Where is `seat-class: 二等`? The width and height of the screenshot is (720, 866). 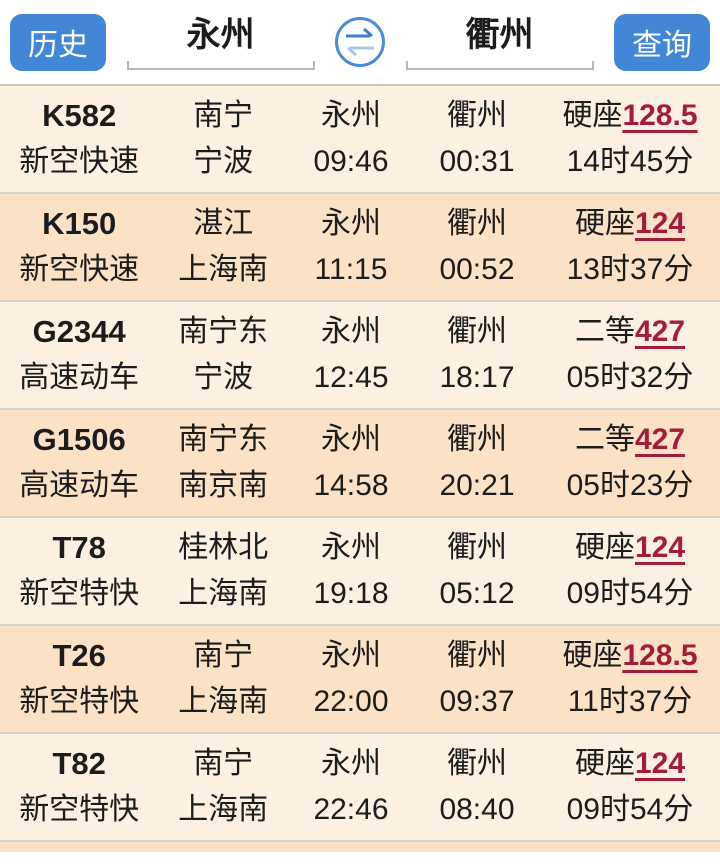 seat-class: 二等 is located at coordinates (604, 439).